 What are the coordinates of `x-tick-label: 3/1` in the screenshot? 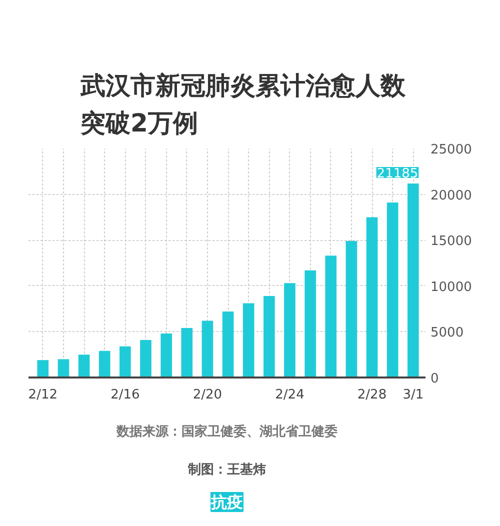 It's located at (413, 395).